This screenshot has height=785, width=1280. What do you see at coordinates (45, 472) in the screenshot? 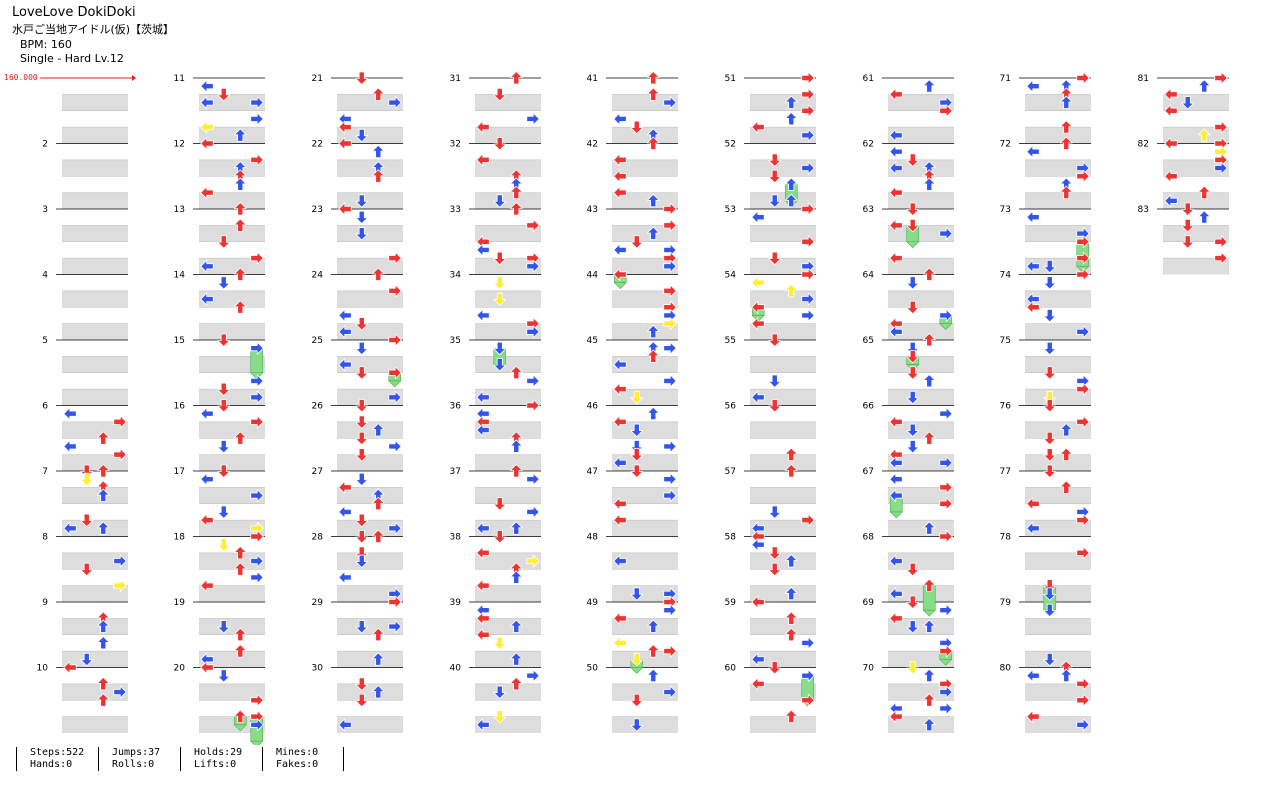
I see `measure-number: 7` at bounding box center [45, 472].